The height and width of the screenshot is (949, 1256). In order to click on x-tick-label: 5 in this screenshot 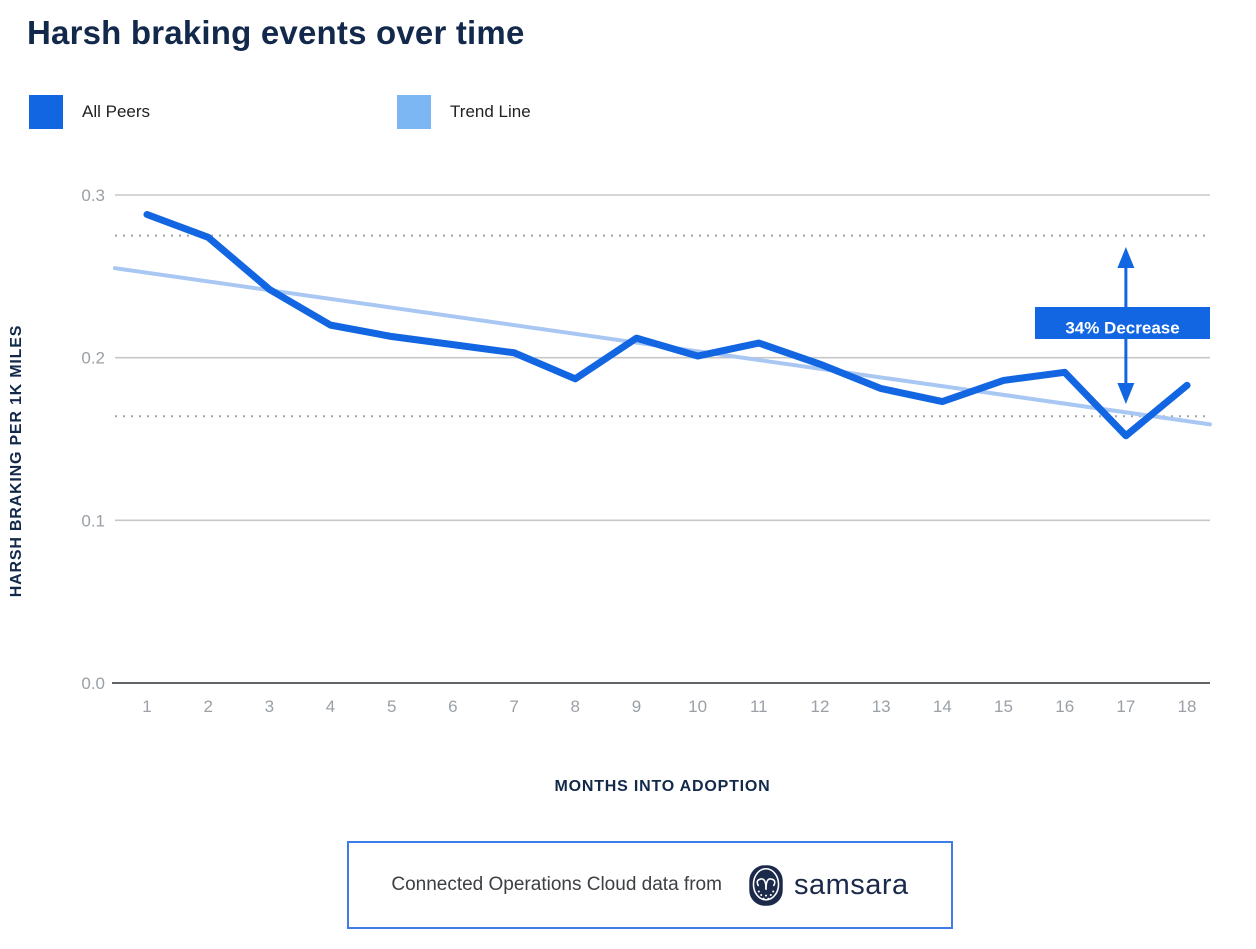, I will do `click(391, 706)`.